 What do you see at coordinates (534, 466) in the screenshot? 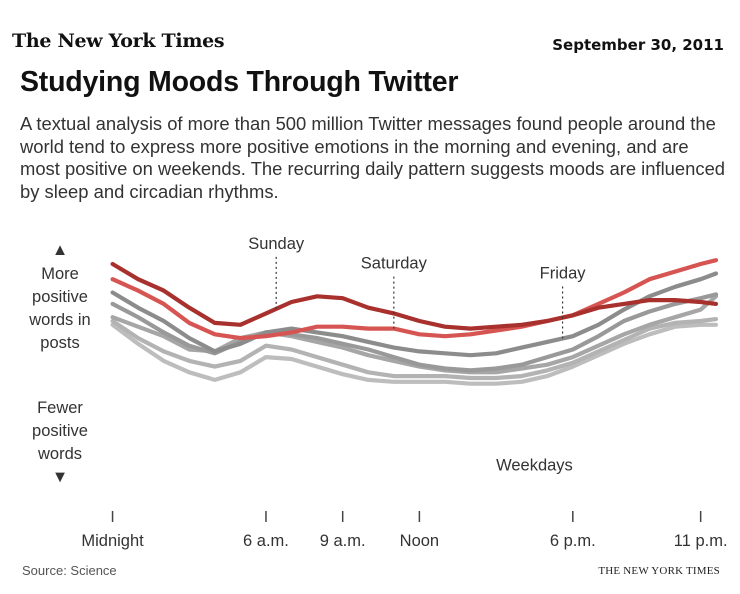
I see `annotation-weekdays: Weekdays` at bounding box center [534, 466].